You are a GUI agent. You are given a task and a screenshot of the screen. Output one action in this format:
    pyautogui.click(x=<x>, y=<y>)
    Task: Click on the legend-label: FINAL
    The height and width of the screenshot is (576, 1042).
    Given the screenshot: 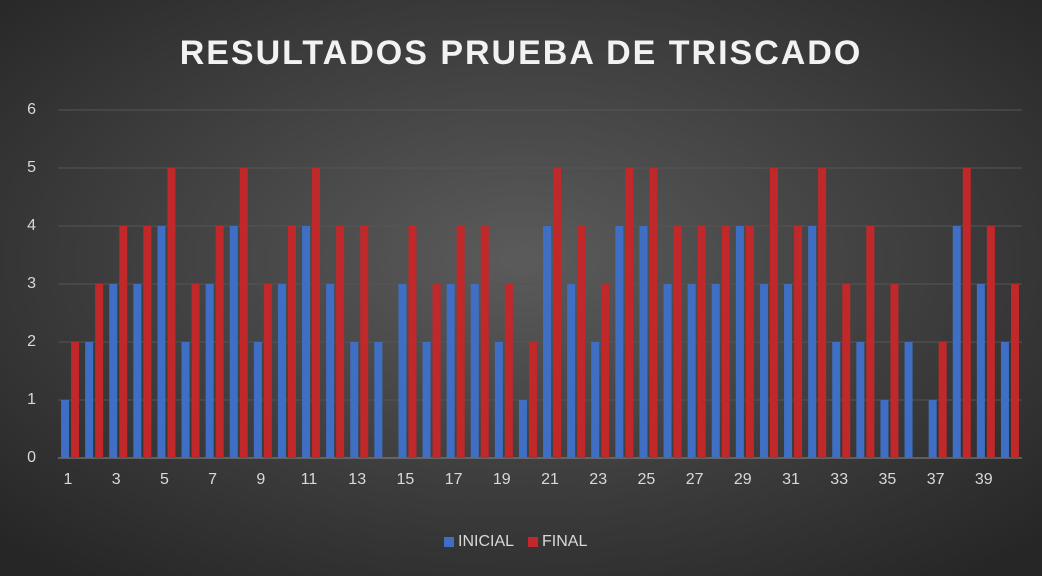 What is the action you would take?
    pyautogui.click(x=564, y=541)
    